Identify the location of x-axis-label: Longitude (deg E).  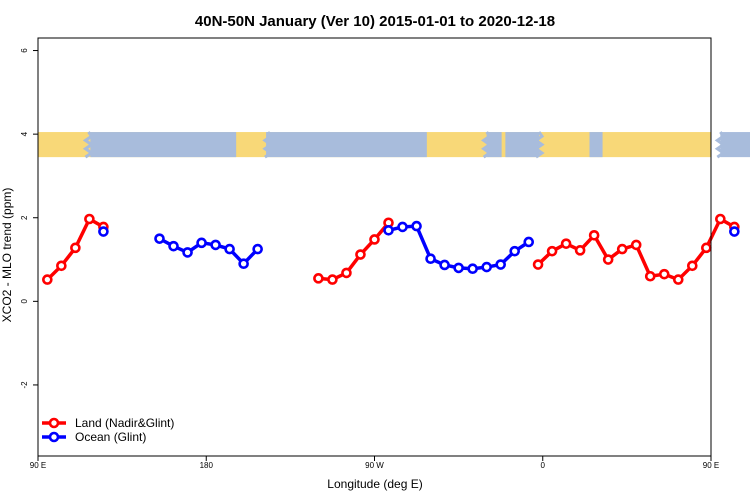
(374, 484).